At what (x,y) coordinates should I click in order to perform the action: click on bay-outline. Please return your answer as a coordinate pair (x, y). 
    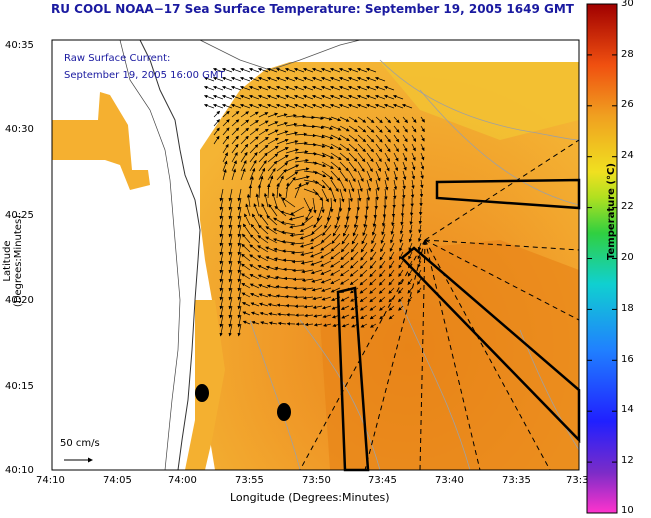
    Looking at the image, I should click on (280, 55).